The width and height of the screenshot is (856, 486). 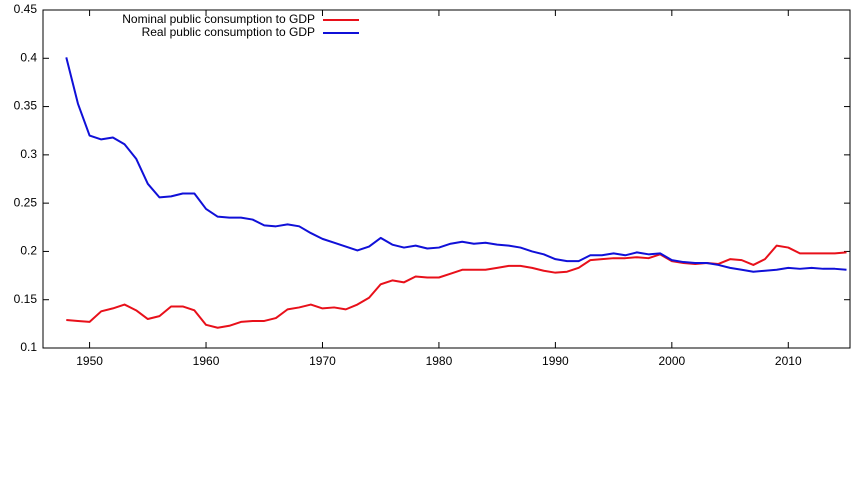 I want to click on x-tick-label: 1980, so click(x=439, y=361).